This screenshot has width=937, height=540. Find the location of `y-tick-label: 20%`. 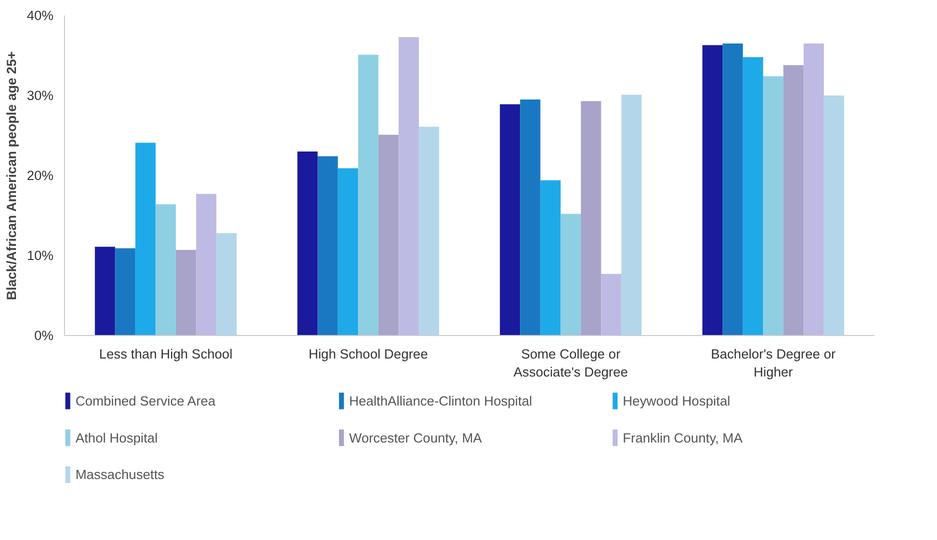

y-tick-label: 20% is located at coordinates (40, 175).